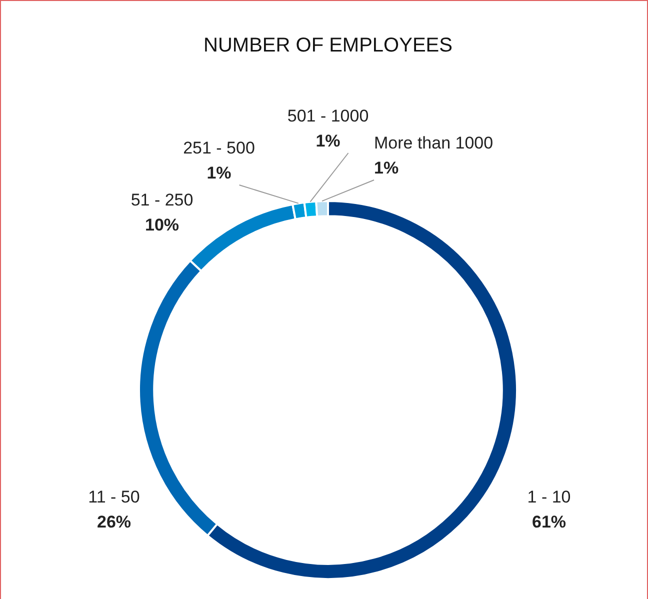 This screenshot has width=648, height=599. What do you see at coordinates (328, 116) in the screenshot?
I see `slice-label: 501 - 1000` at bounding box center [328, 116].